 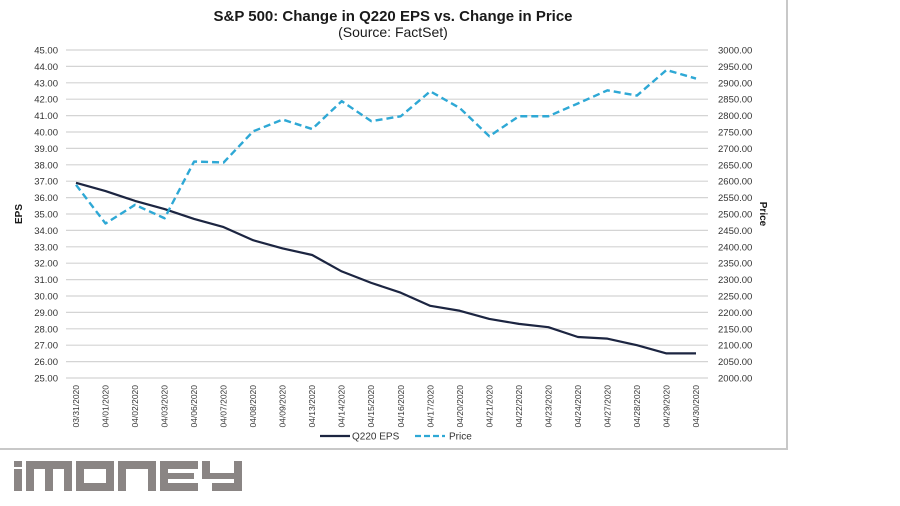 I want to click on y-tick-label: 30.00, so click(x=46, y=297).